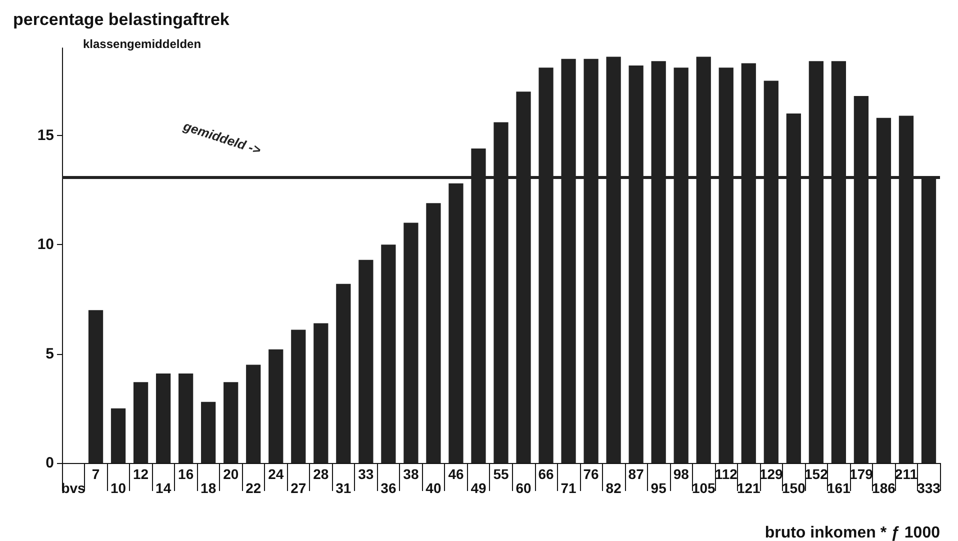 The height and width of the screenshot is (541, 958). I want to click on x-tick-label: 33, so click(366, 474).